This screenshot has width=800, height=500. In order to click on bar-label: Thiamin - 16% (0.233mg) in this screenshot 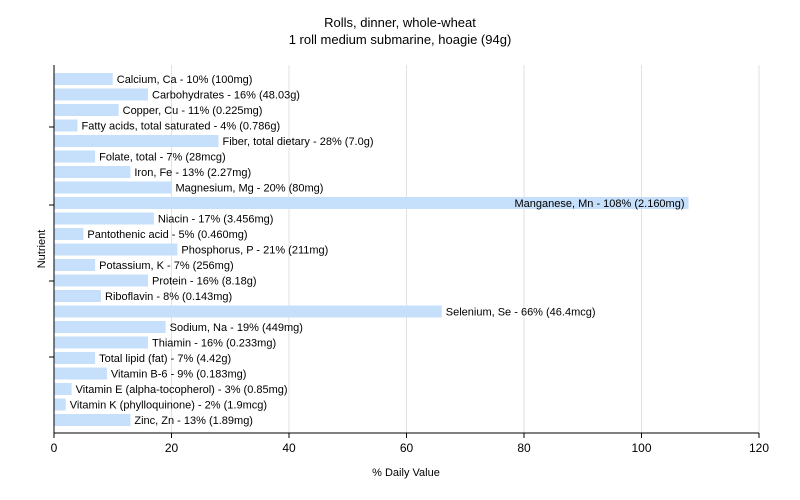, I will do `click(214, 344)`.